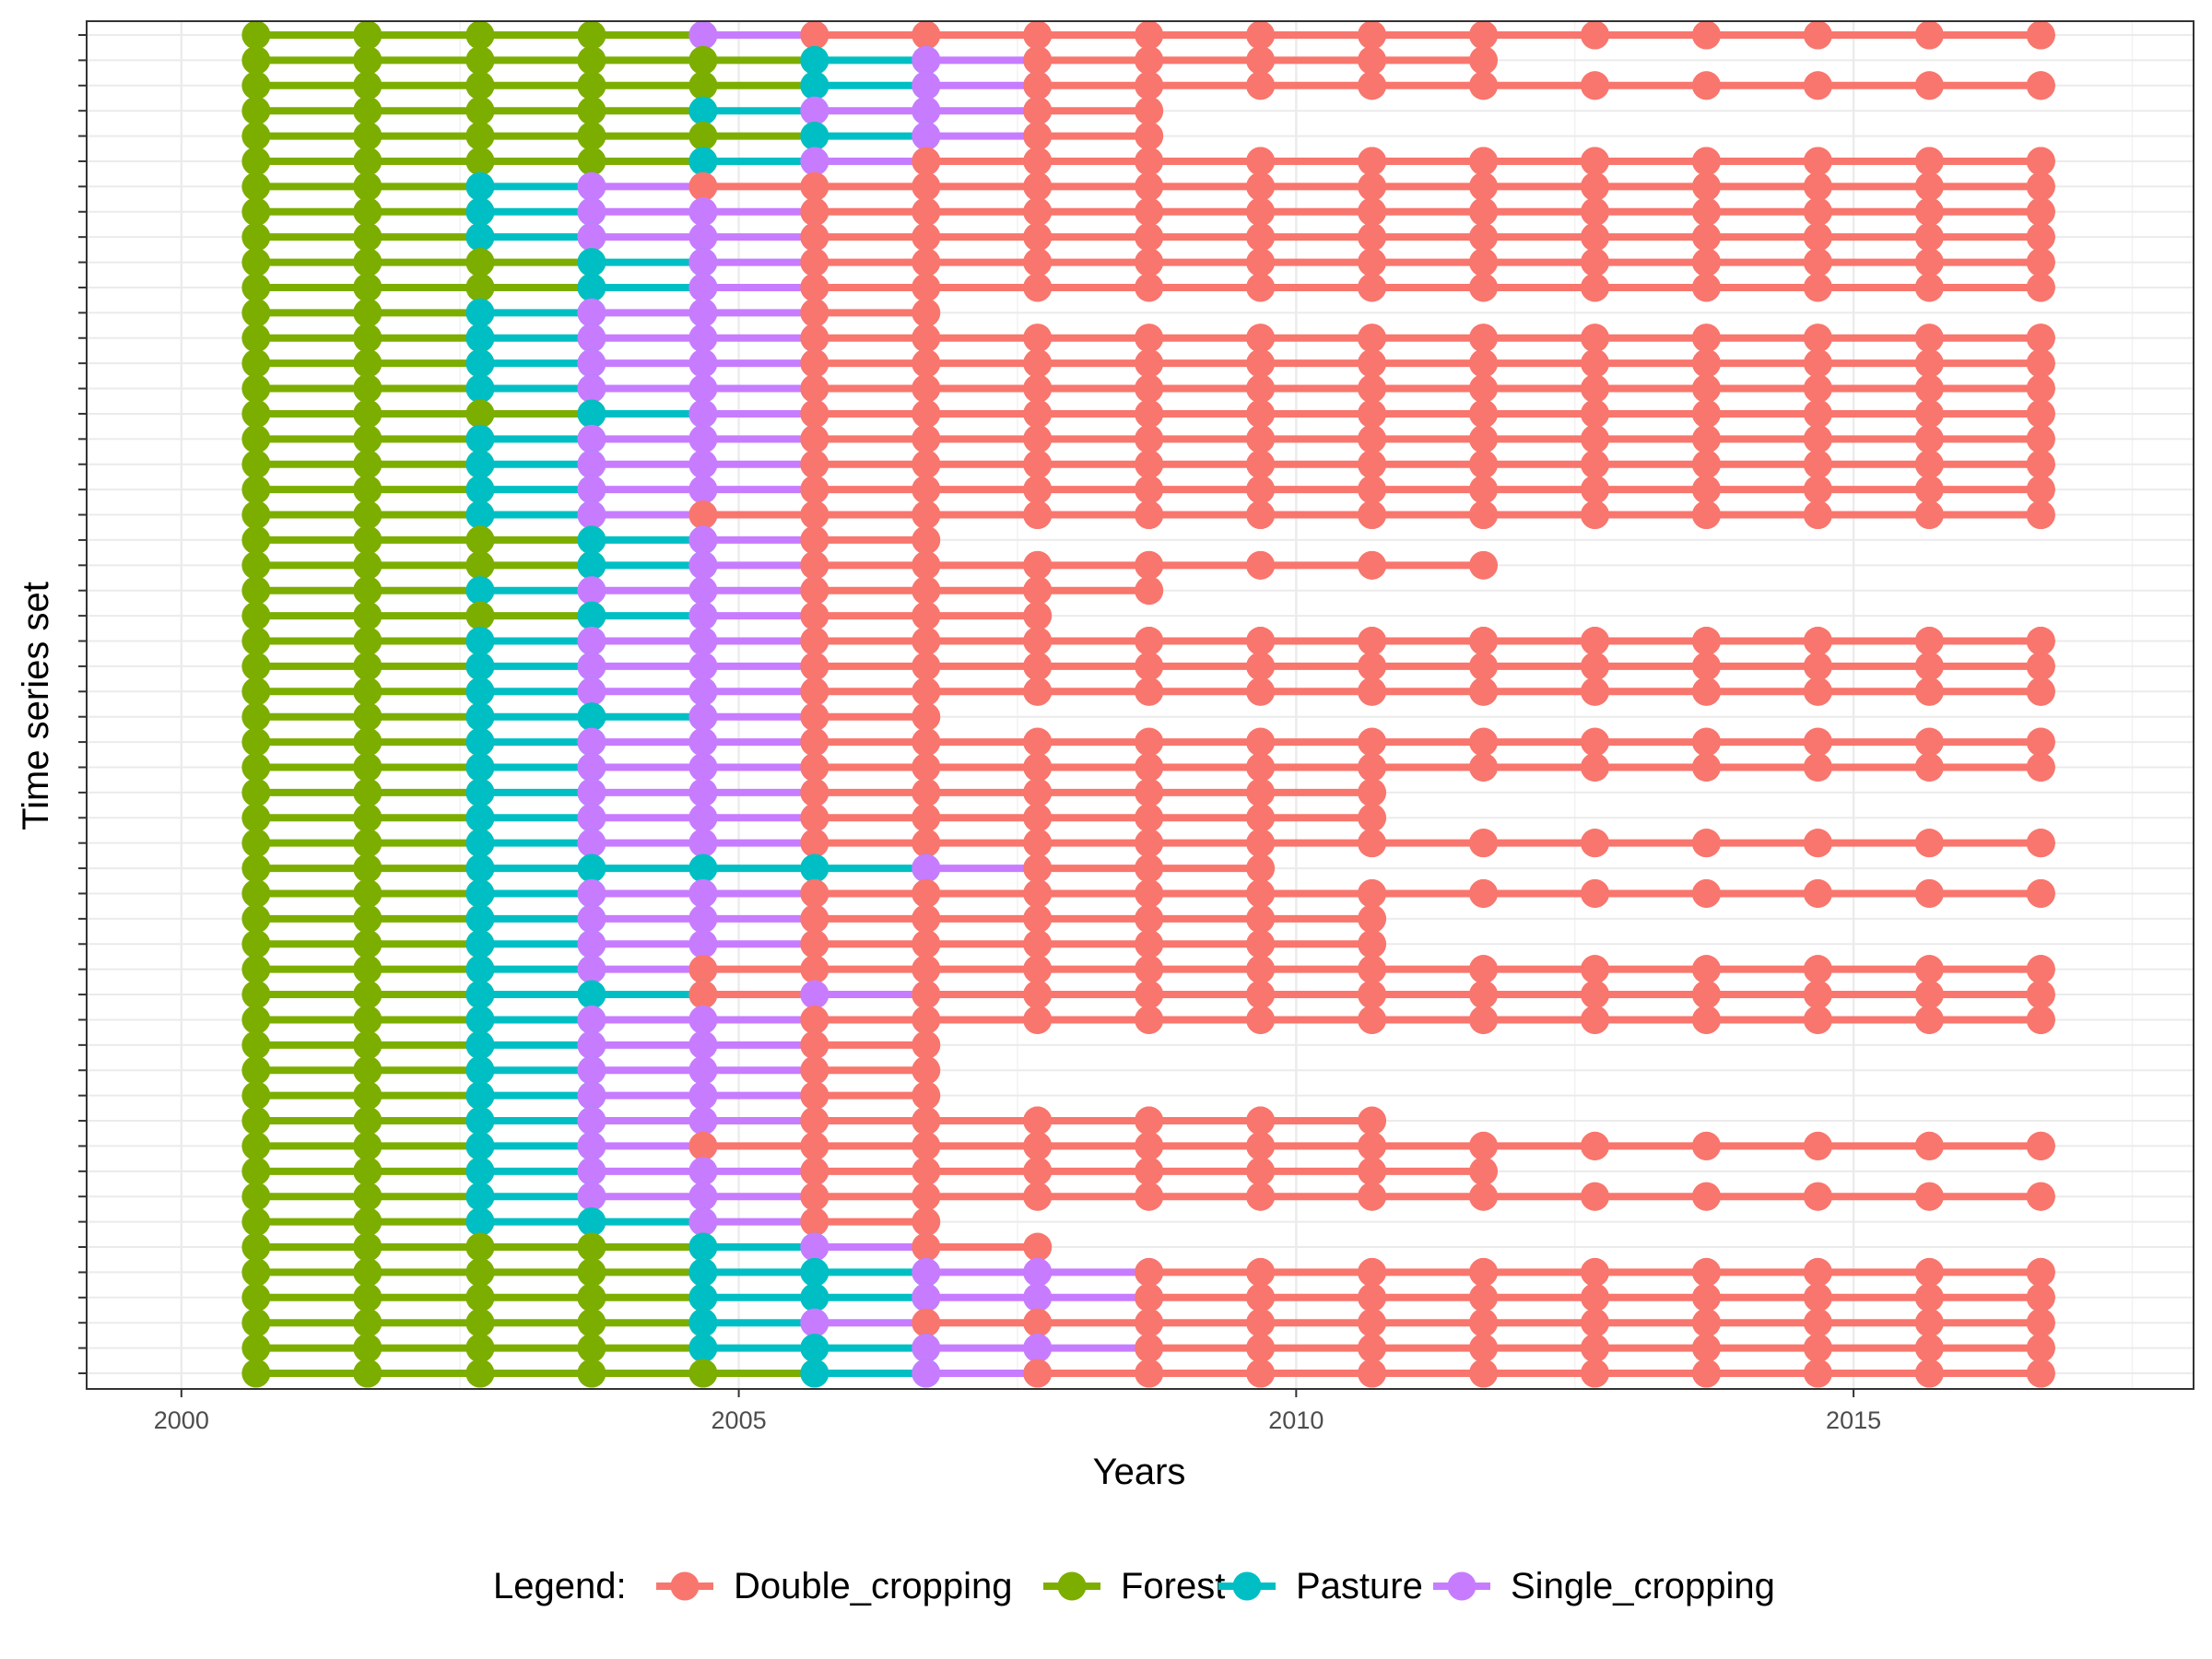 This screenshot has height=1659, width=2212. What do you see at coordinates (1247, 1586) in the screenshot?
I see `legend-key-point` at bounding box center [1247, 1586].